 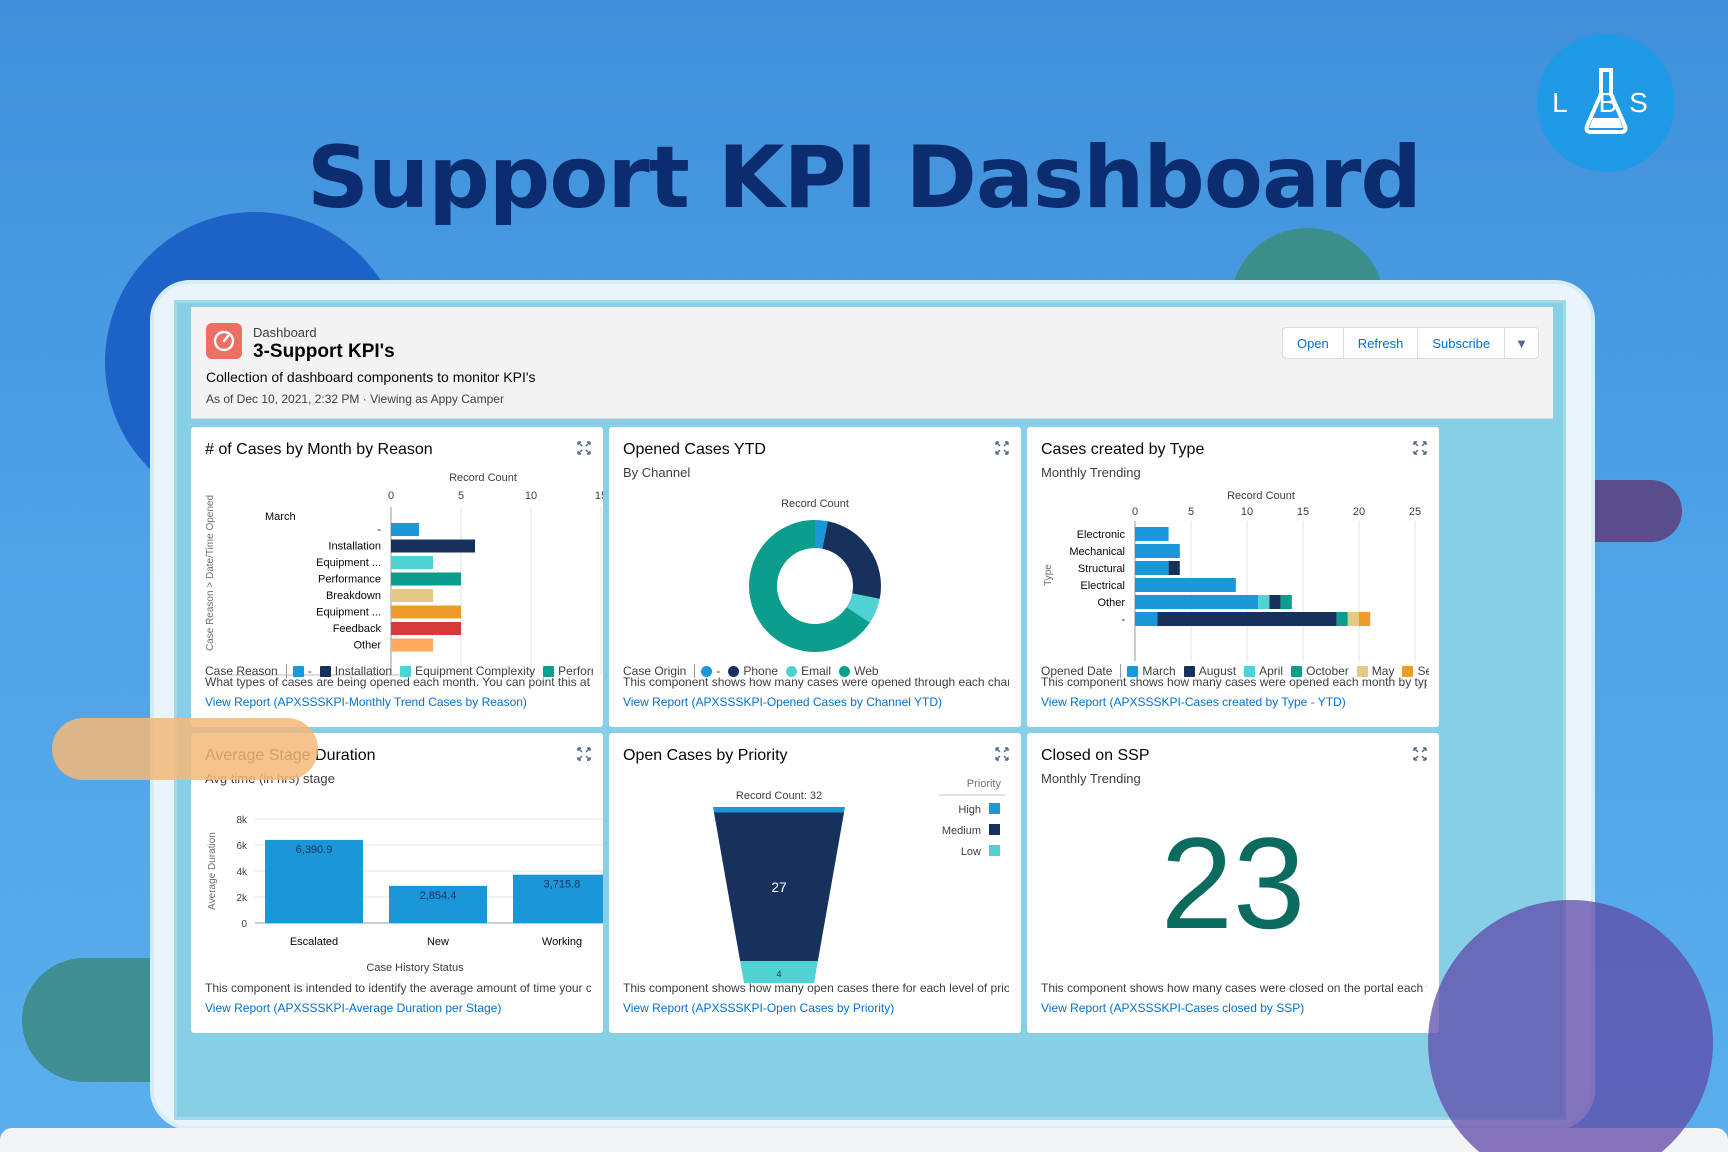 What do you see at coordinates (1461, 343) in the screenshot?
I see `subscribe-button: Subscribe` at bounding box center [1461, 343].